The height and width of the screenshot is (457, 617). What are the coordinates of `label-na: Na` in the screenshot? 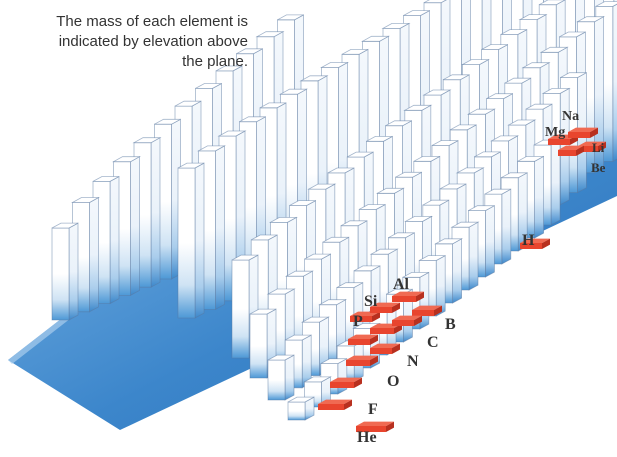 It's located at (570, 116).